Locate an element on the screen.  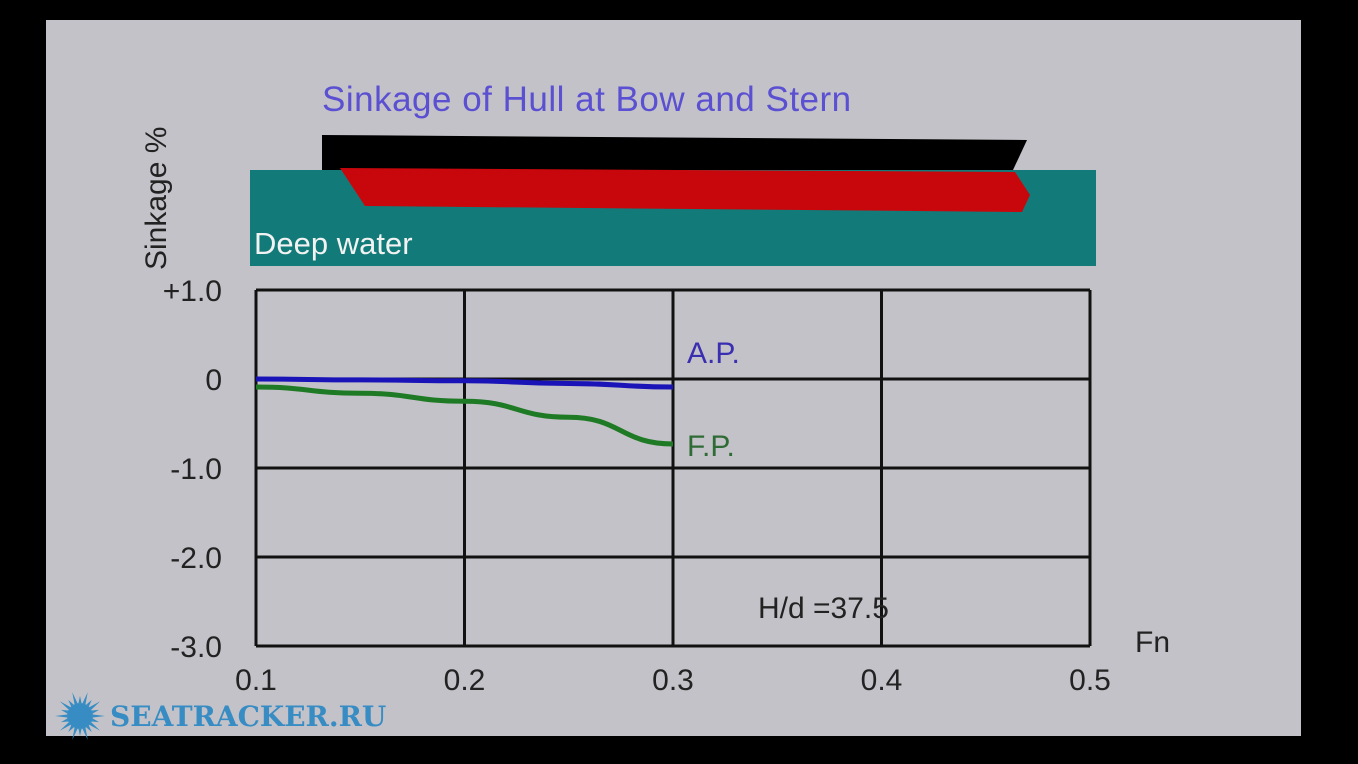
hull-diagram is located at coordinates (676, 173).